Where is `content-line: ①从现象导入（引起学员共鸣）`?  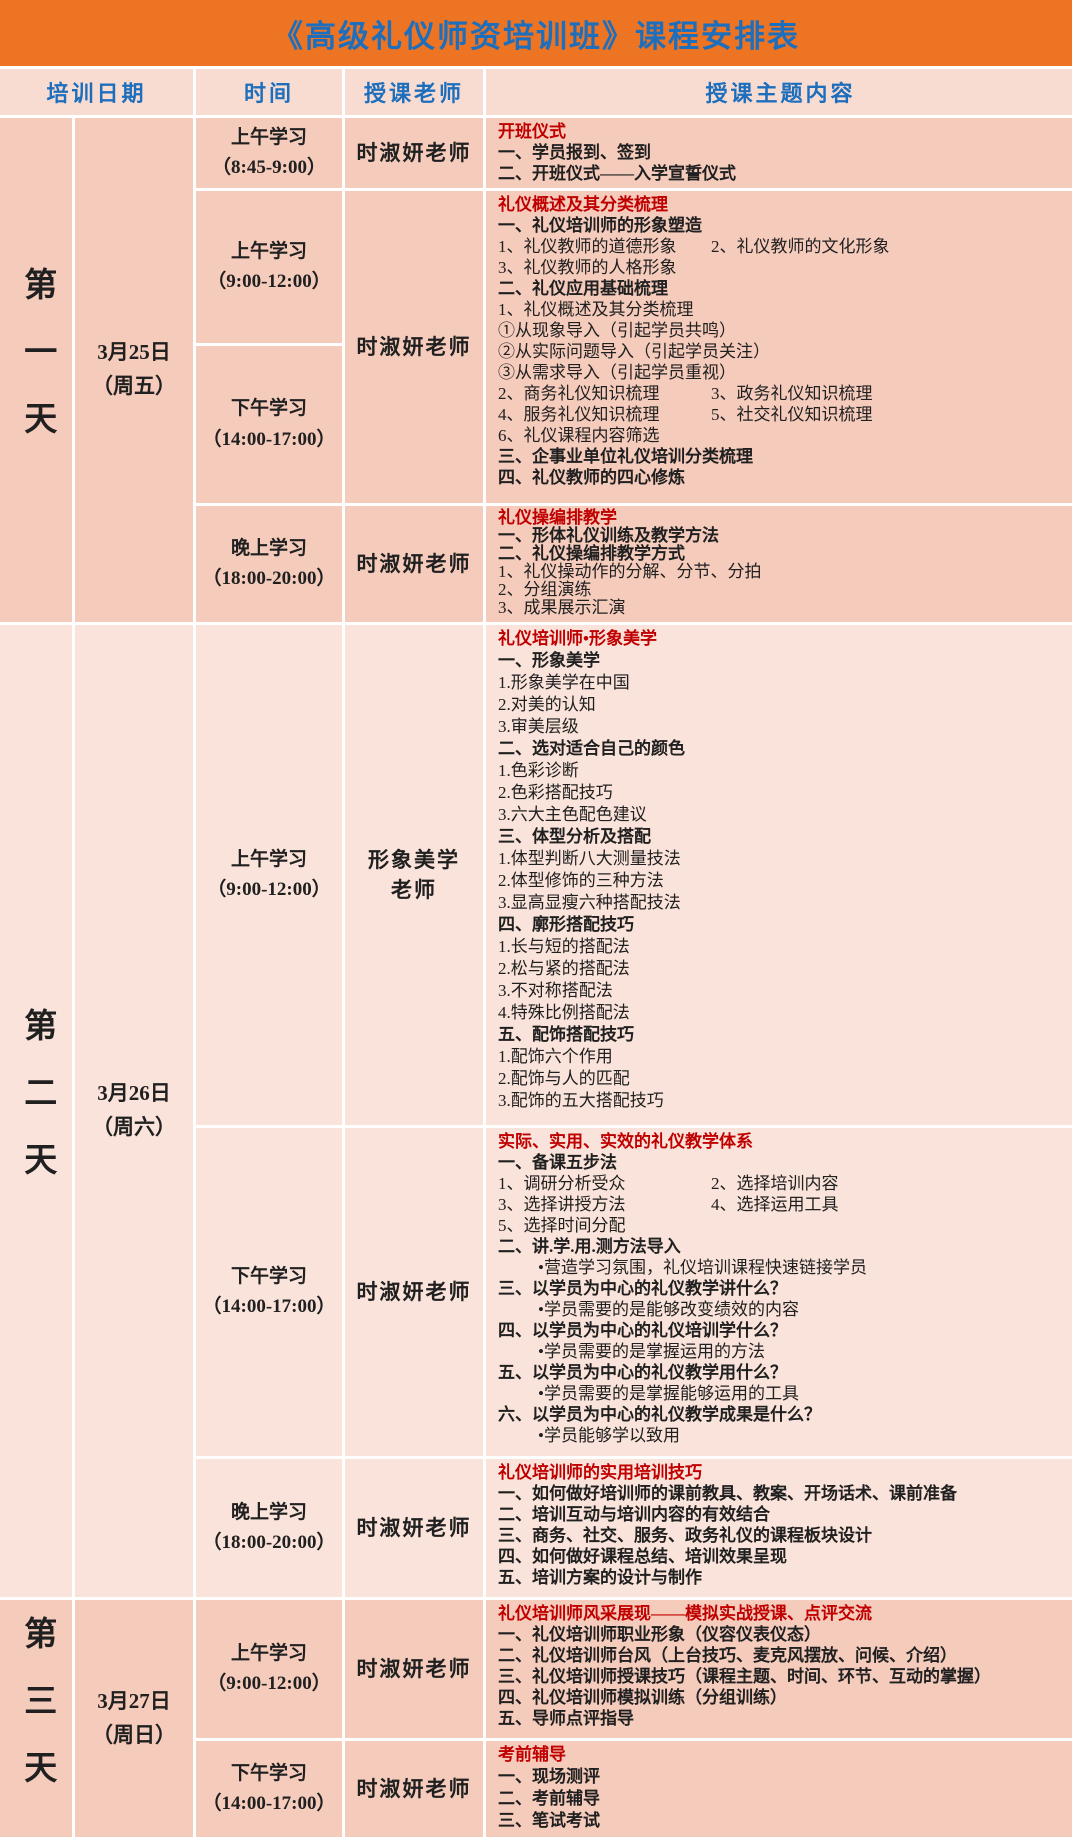 content-line: ①从现象导入（引起学员共鸣） is located at coordinates (617, 330).